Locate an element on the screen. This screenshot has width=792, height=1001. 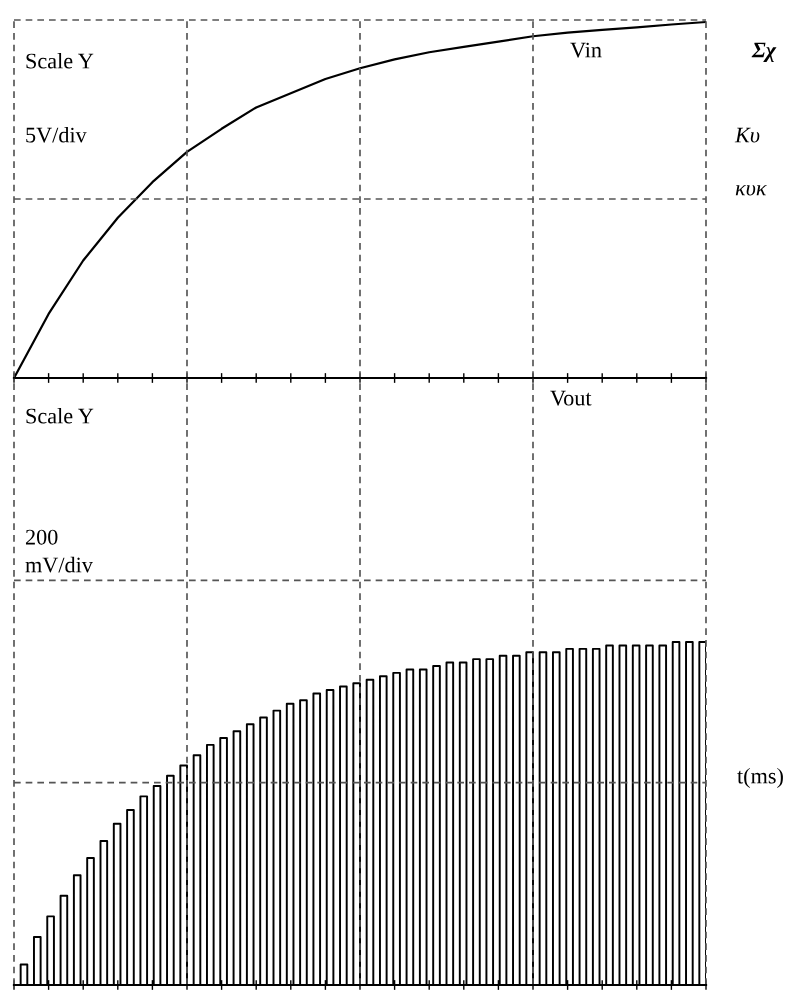
x-axis-title: t(ms) is located at coordinates (760, 778).